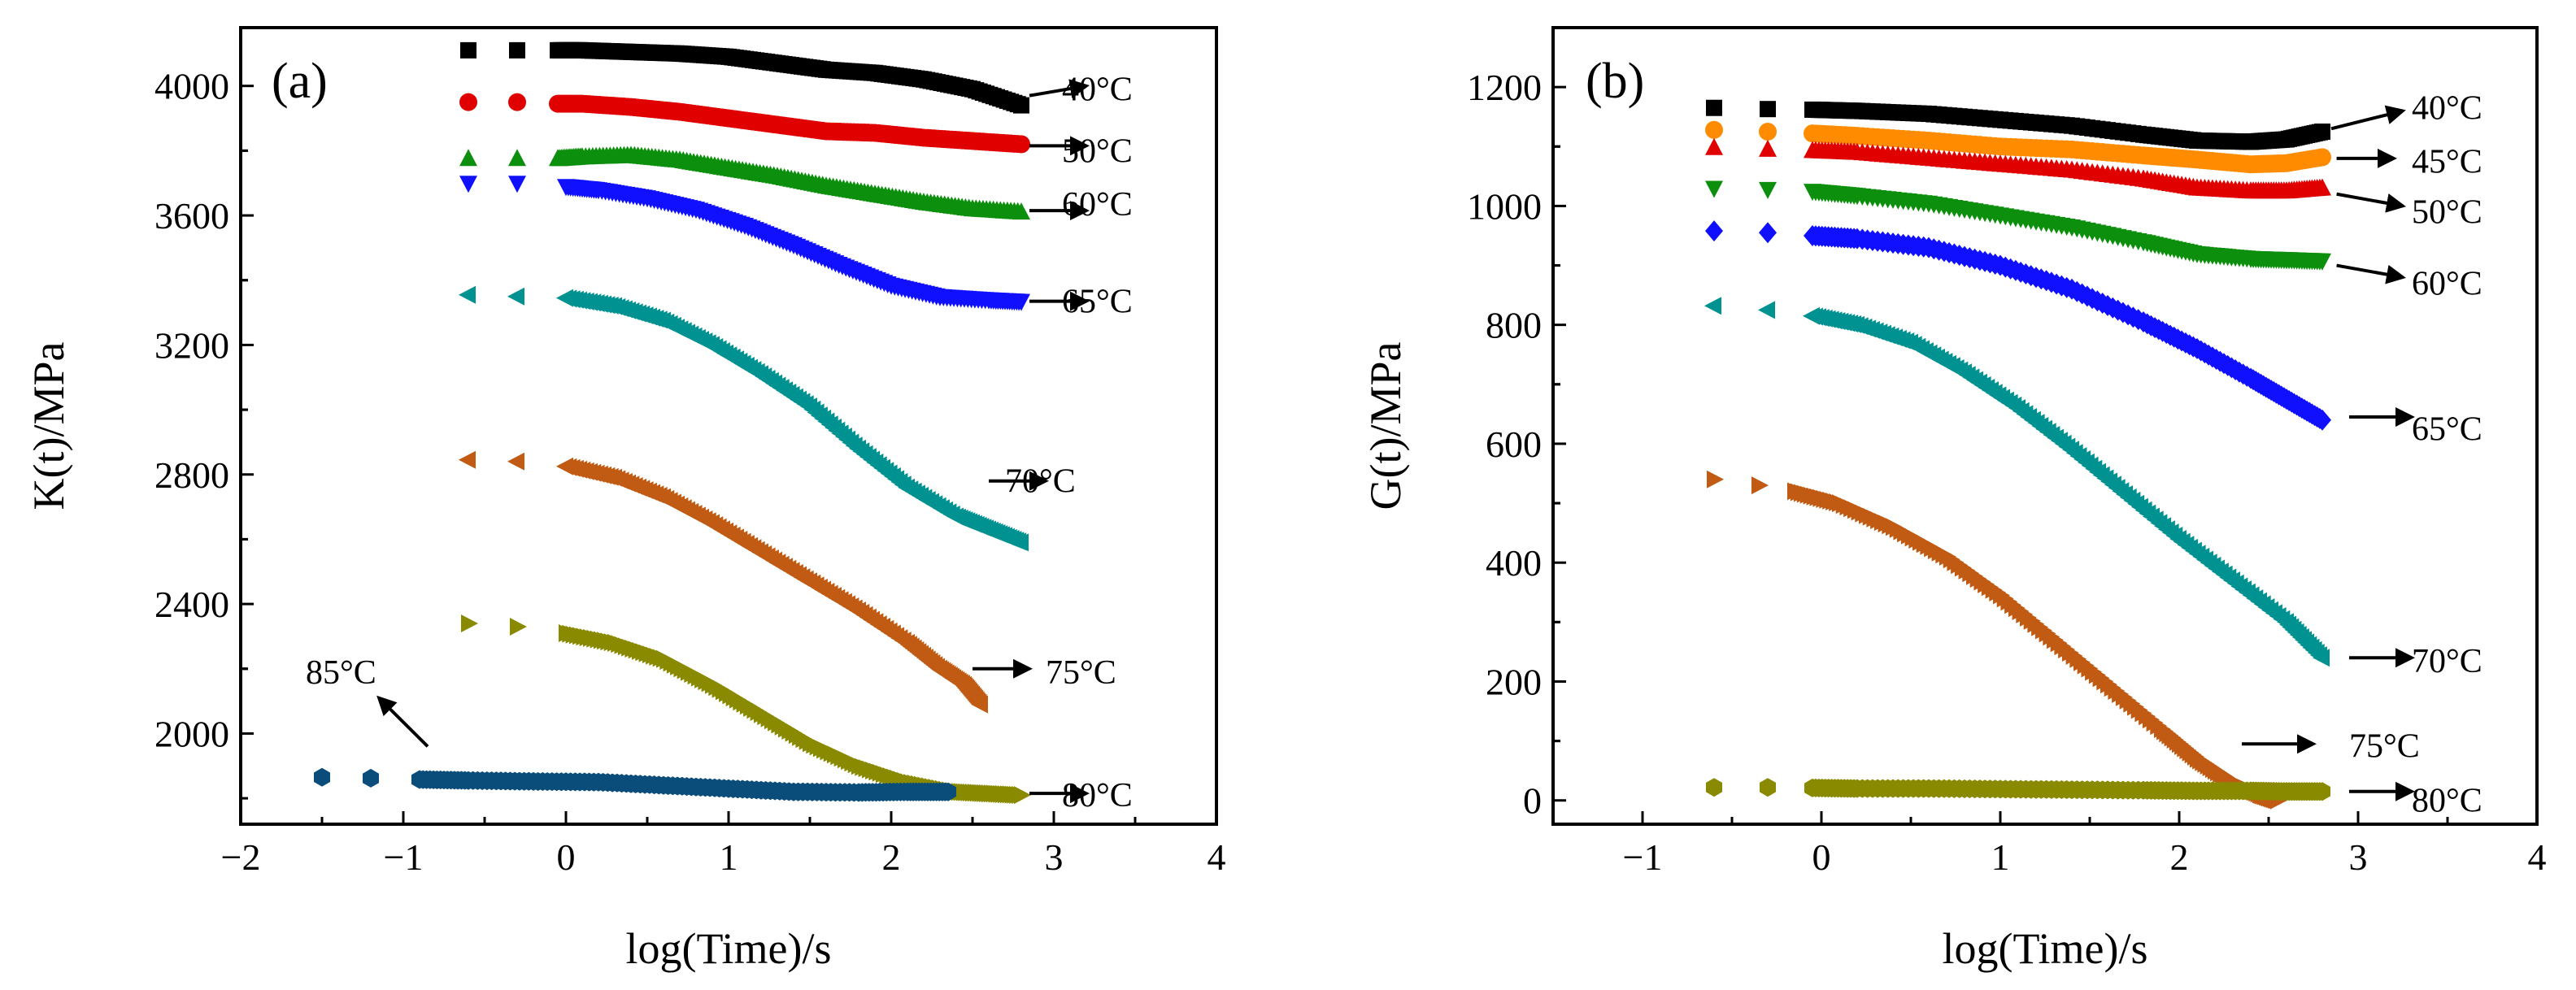 The width and height of the screenshot is (2576, 990). What do you see at coordinates (2362, 455) in the screenshot?
I see `panel-b-temperature-annotations: 40°C 45°C 50°C 60°C 65°C 70°C 75°C 80°C` at bounding box center [2362, 455].